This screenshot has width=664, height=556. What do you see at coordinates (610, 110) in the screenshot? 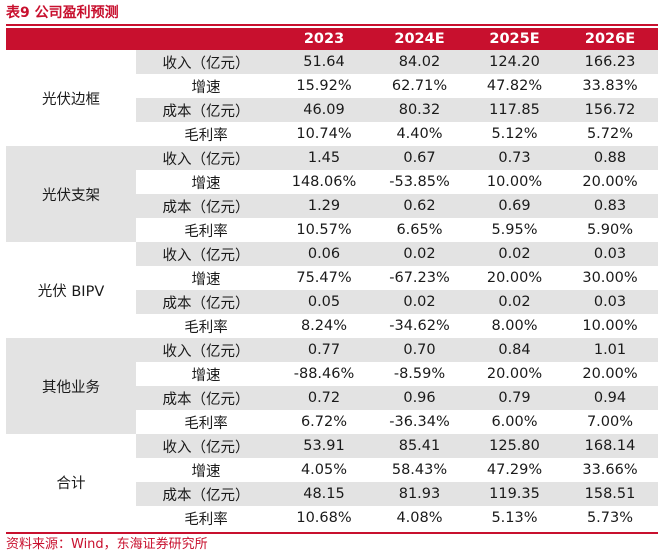
I see `value-cell: 156.72` at bounding box center [610, 110].